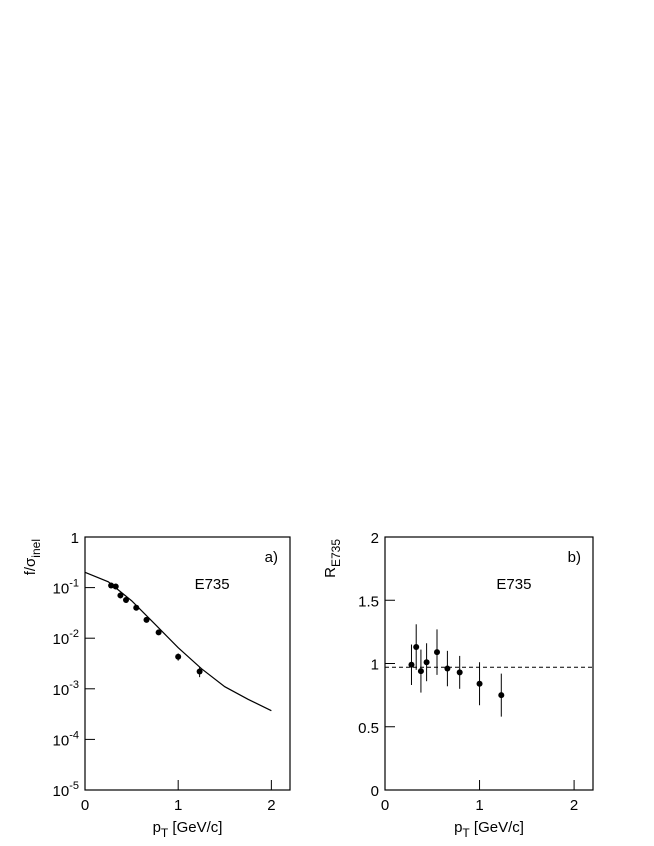  Describe the element at coordinates (74, 685) in the screenshot. I see `y-tick-exponent: -3` at that location.